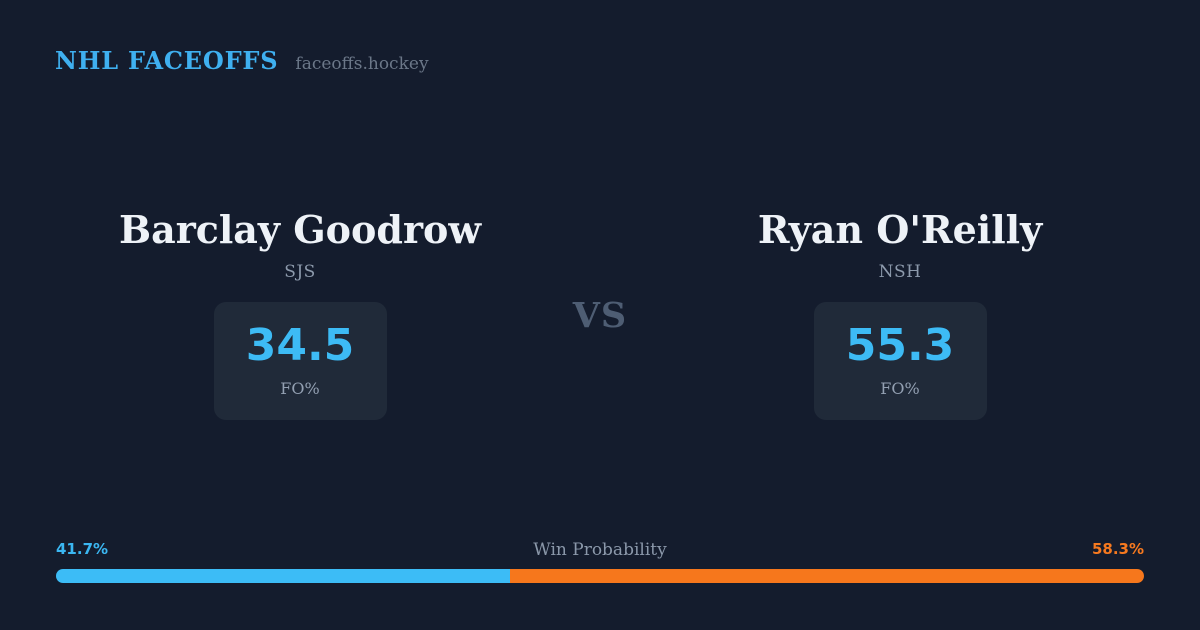 This screenshot has height=630, width=1200. I want to click on win-probability-title: Win Probability, so click(600, 550).